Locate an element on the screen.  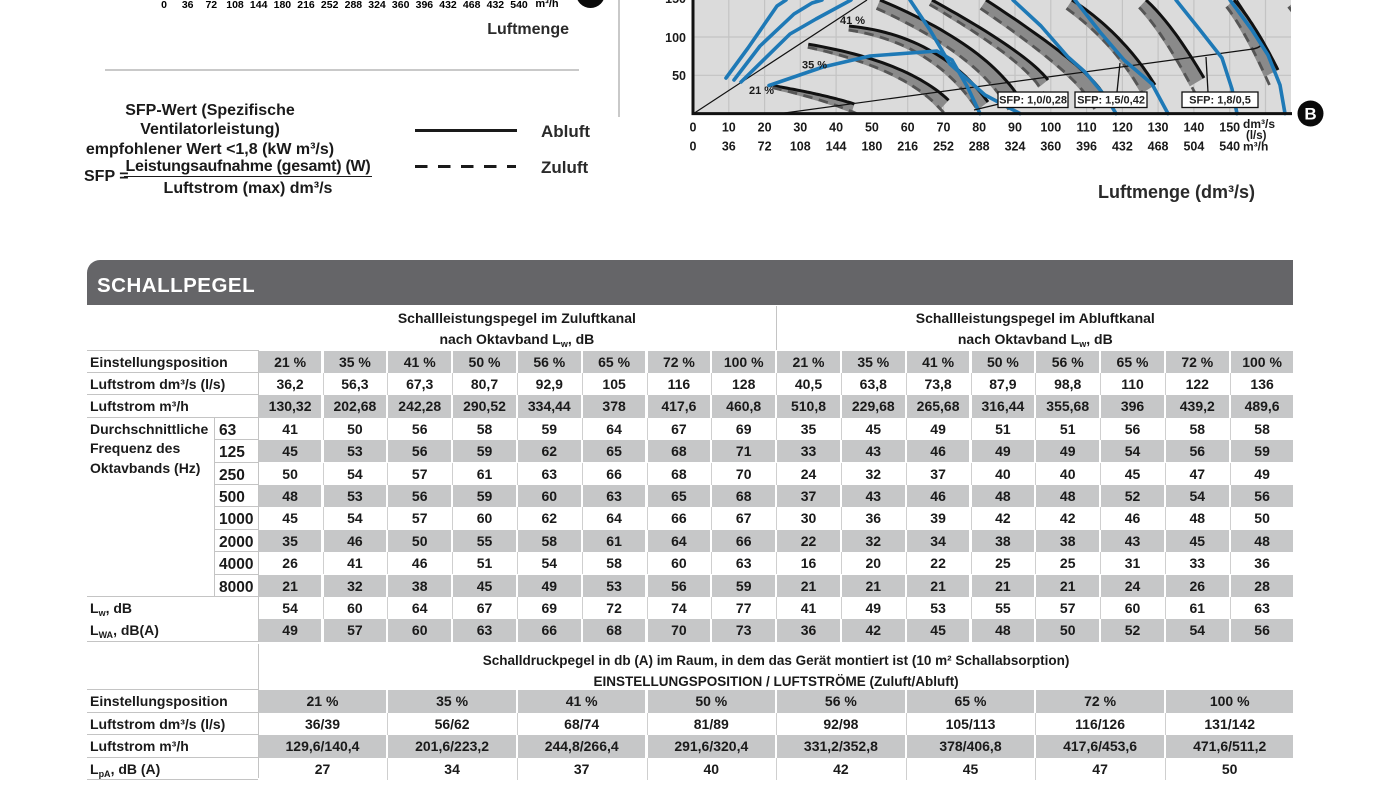
svg-text: 41 % is located at coordinates (852, 21).